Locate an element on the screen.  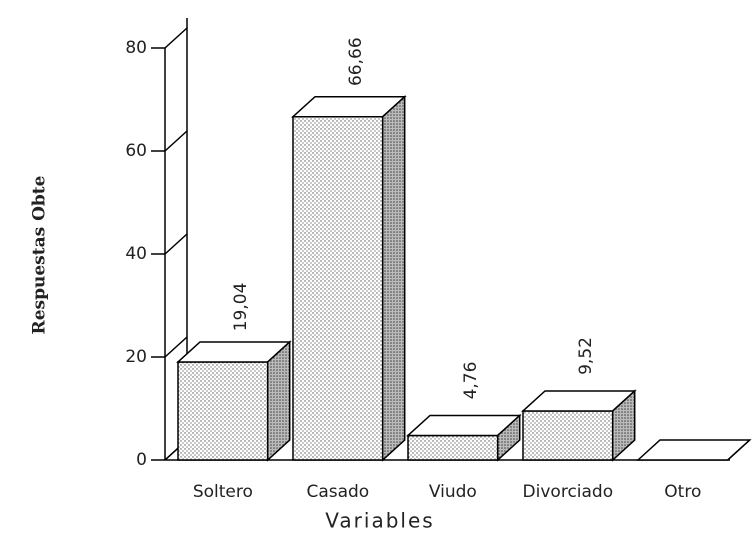
y-tick-label: 60 is located at coordinates (136, 151).